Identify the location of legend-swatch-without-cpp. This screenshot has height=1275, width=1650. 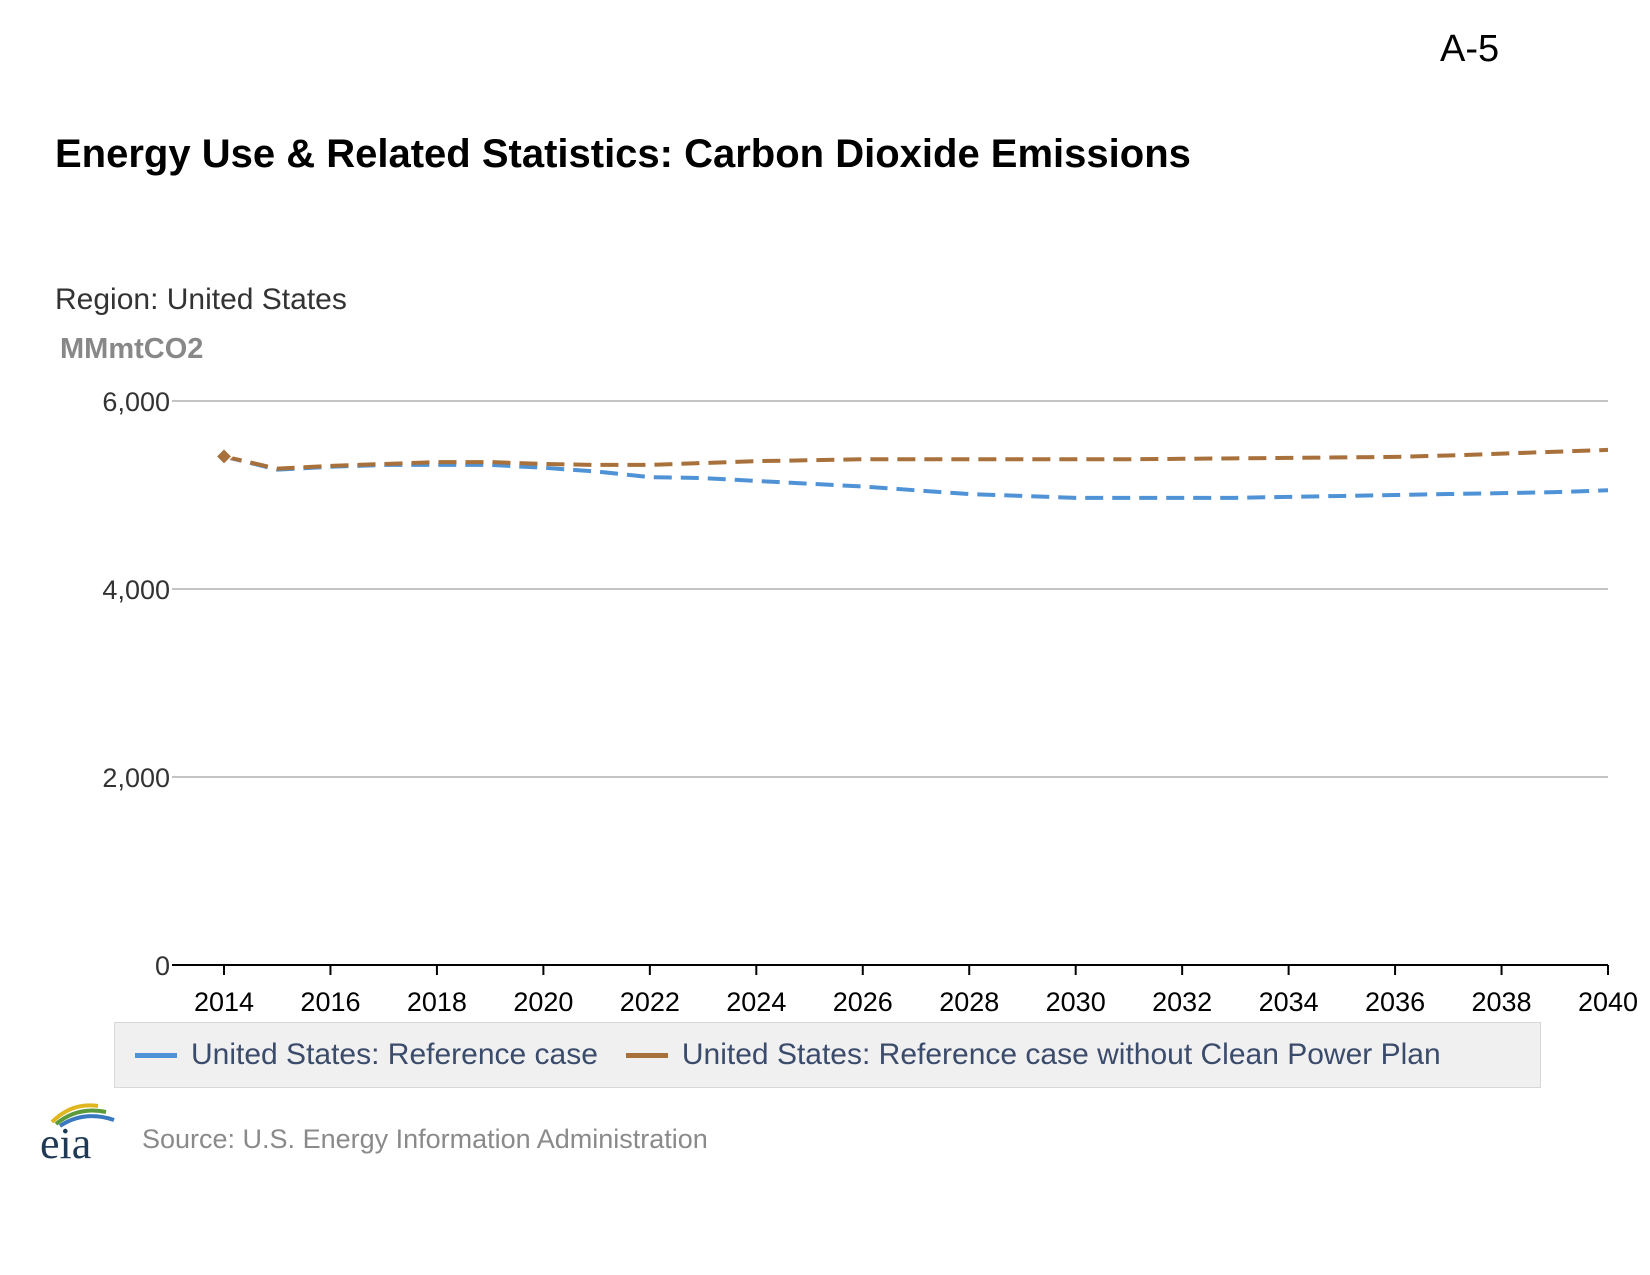
(646, 1055).